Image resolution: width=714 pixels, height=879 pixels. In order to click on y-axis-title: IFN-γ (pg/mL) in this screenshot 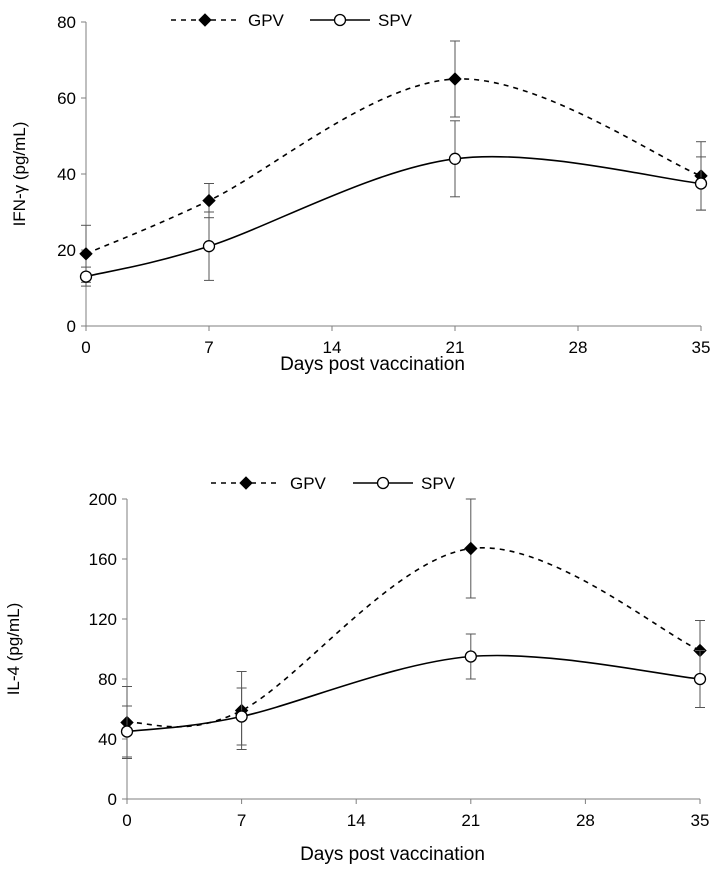, I will do `click(19, 174)`.